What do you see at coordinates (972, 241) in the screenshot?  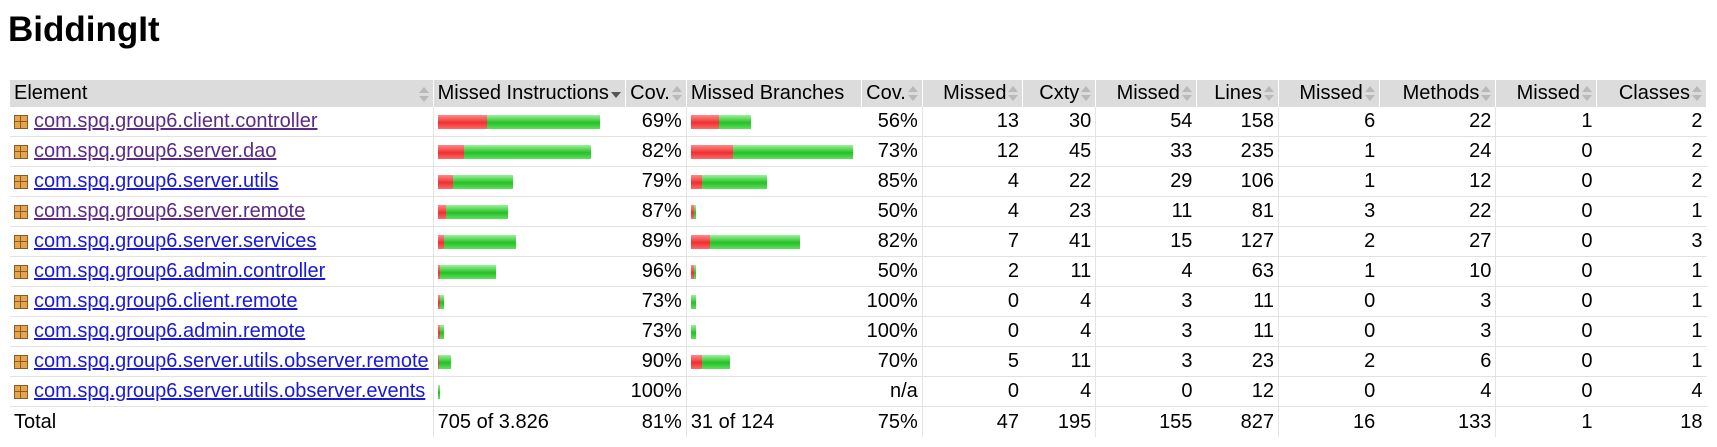 I see `cxty-missed: 7` at bounding box center [972, 241].